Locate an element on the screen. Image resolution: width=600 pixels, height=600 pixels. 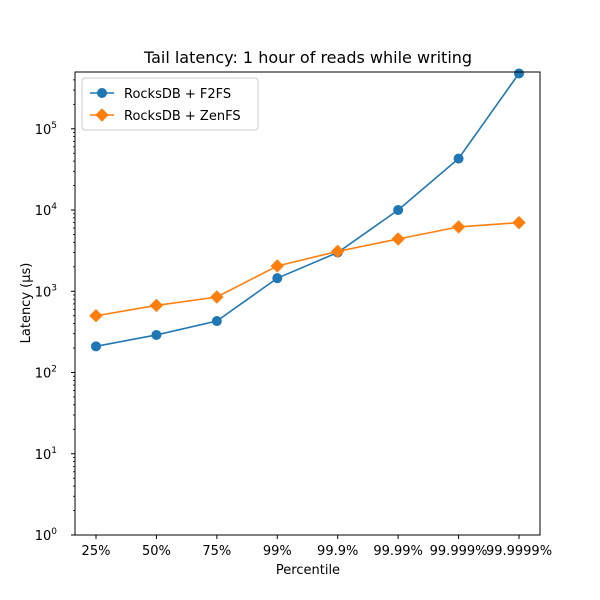
x-tick-label: 75% is located at coordinates (216, 551).